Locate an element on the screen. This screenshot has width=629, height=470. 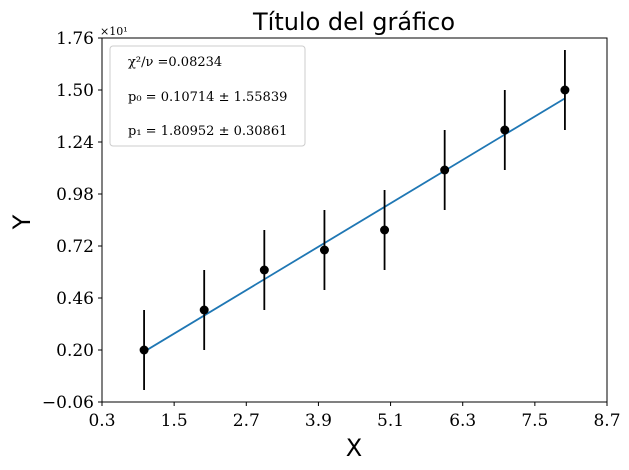
x-tick-label: 8.7 is located at coordinates (606, 421).